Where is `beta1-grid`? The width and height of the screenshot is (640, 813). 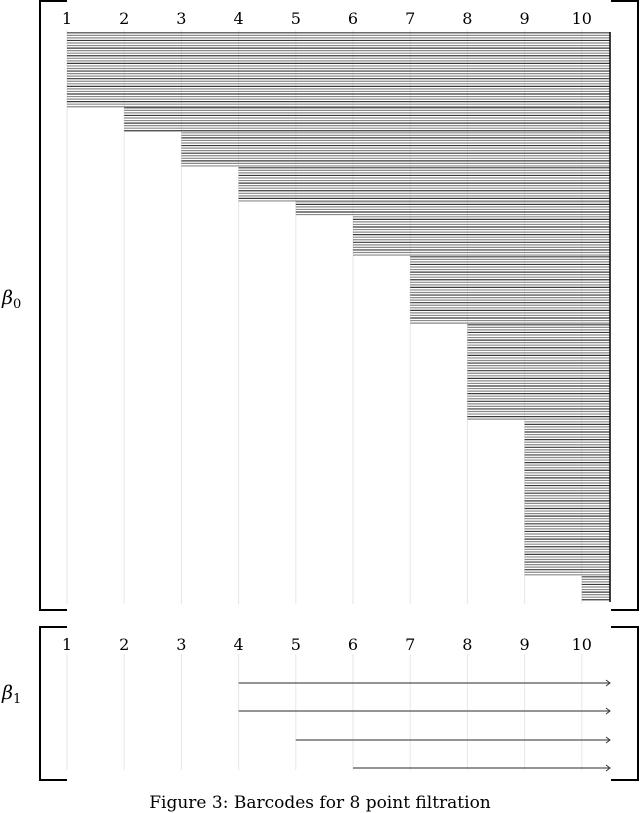
beta1-grid is located at coordinates (324, 712).